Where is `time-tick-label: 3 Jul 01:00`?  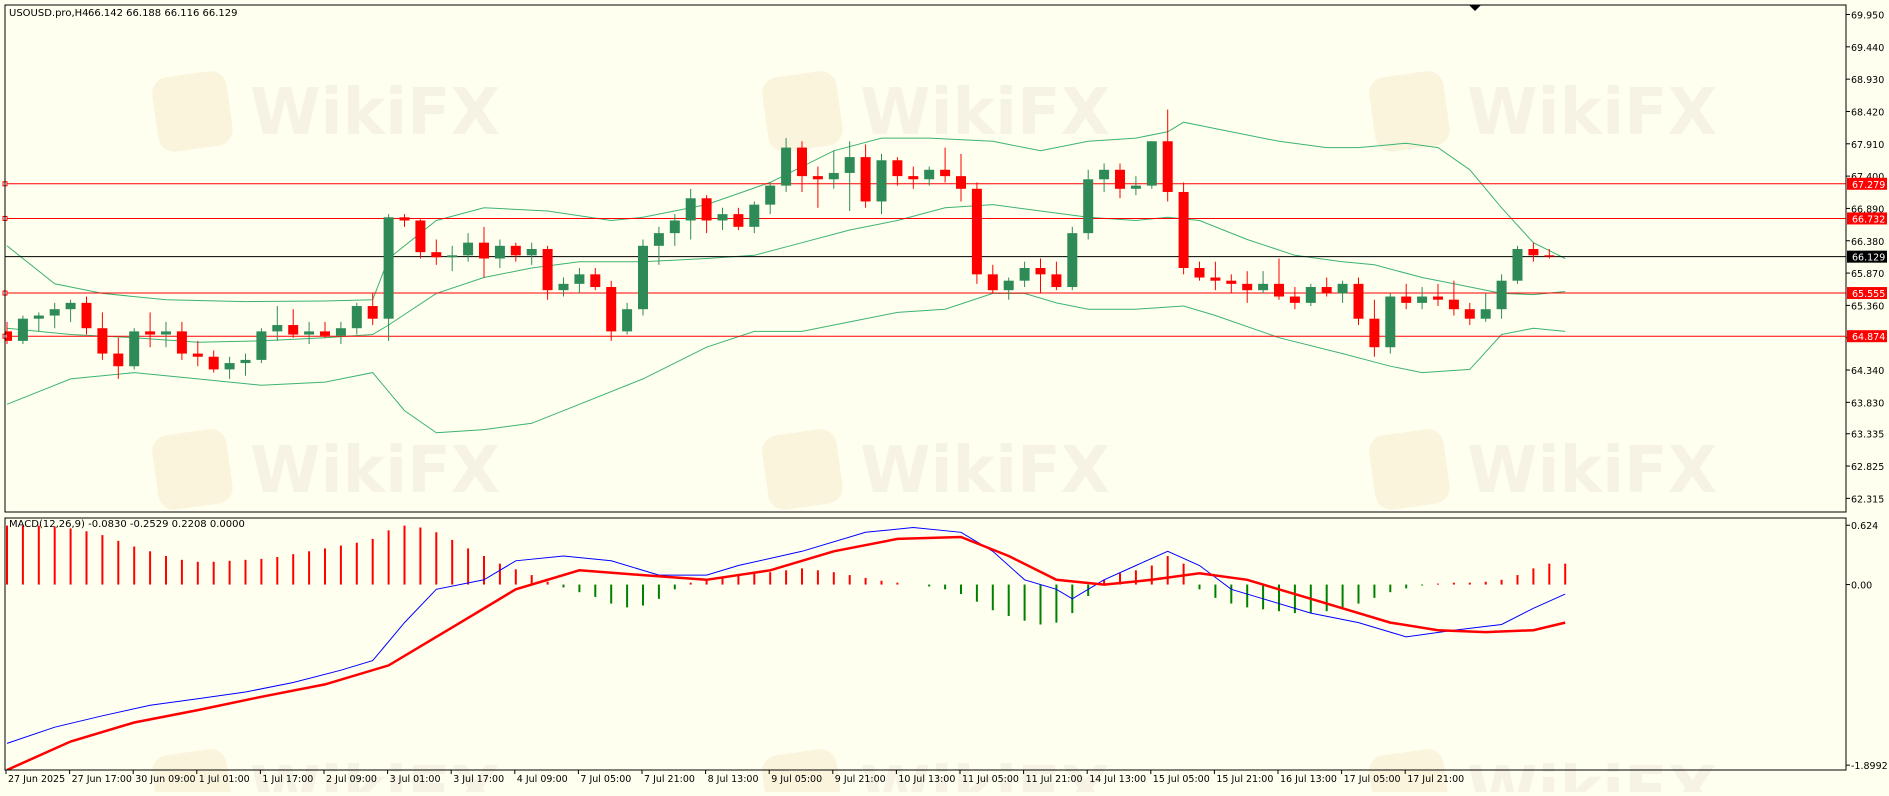 time-tick-label: 3 Jul 01:00 is located at coordinates (415, 779).